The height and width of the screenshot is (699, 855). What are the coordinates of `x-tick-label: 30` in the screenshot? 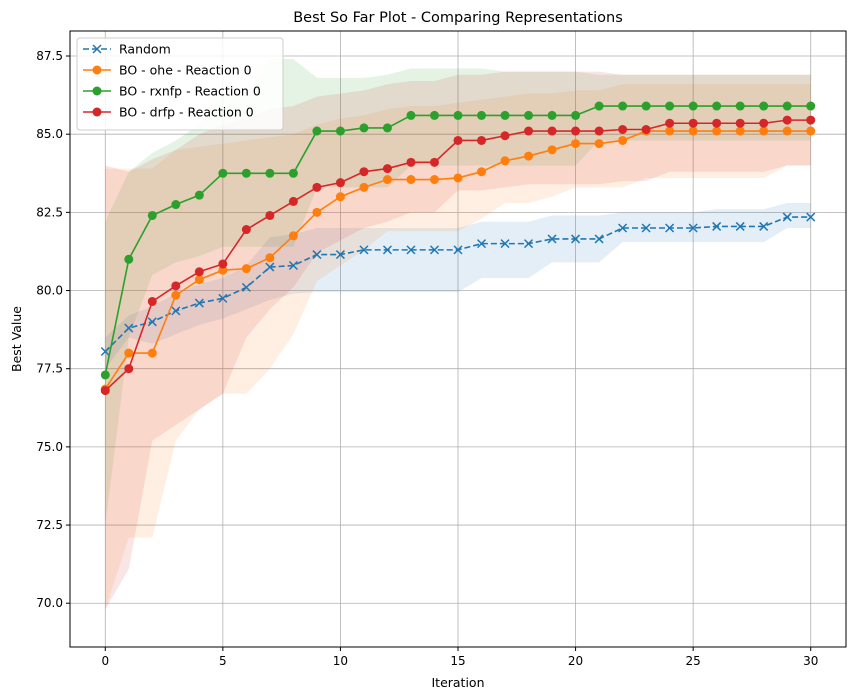 It's located at (810, 661).